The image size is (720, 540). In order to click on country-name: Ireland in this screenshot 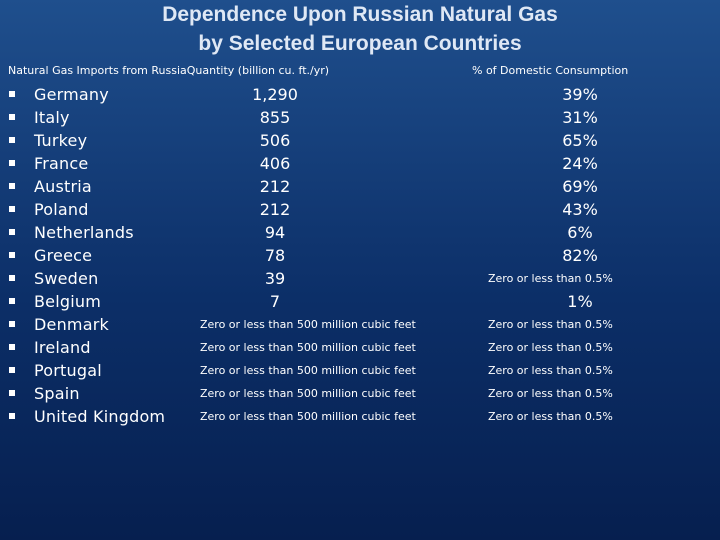, I will do `click(62, 347)`.